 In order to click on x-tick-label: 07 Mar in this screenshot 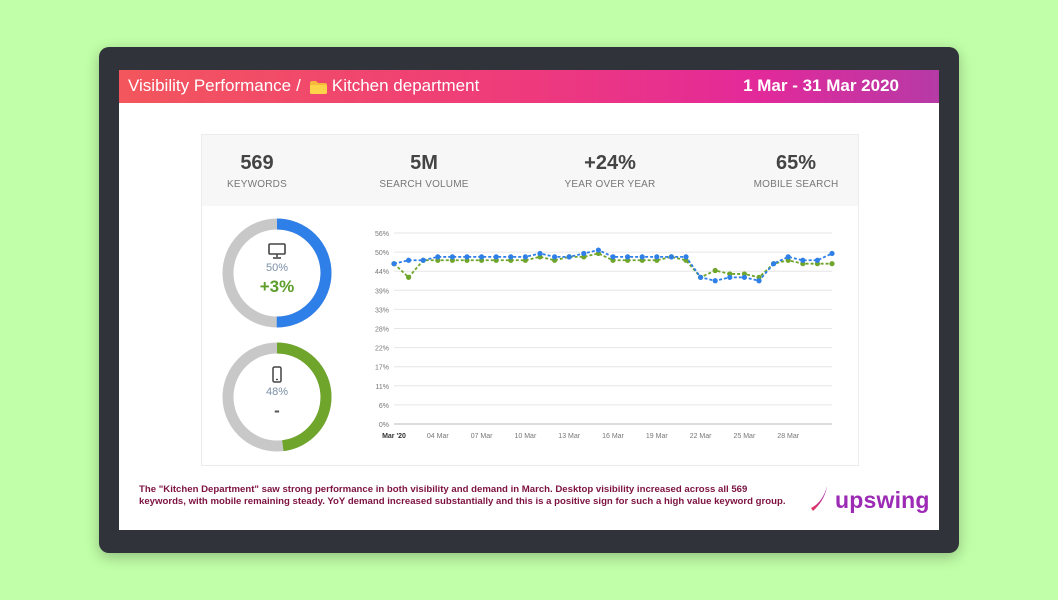, I will do `click(482, 436)`.